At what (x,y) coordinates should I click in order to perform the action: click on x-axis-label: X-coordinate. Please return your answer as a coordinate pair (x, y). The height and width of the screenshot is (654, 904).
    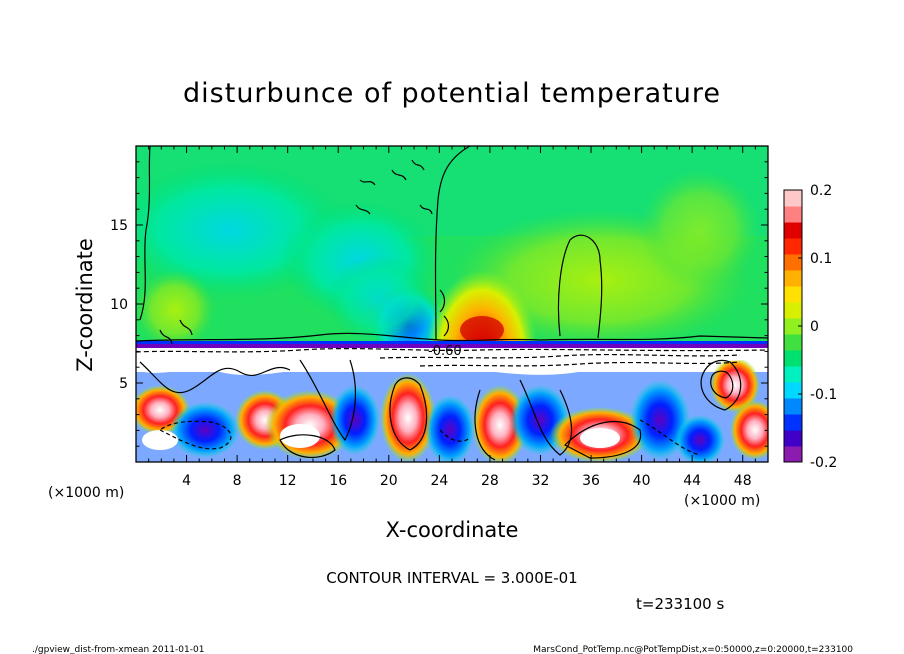
    Looking at the image, I should click on (452, 530).